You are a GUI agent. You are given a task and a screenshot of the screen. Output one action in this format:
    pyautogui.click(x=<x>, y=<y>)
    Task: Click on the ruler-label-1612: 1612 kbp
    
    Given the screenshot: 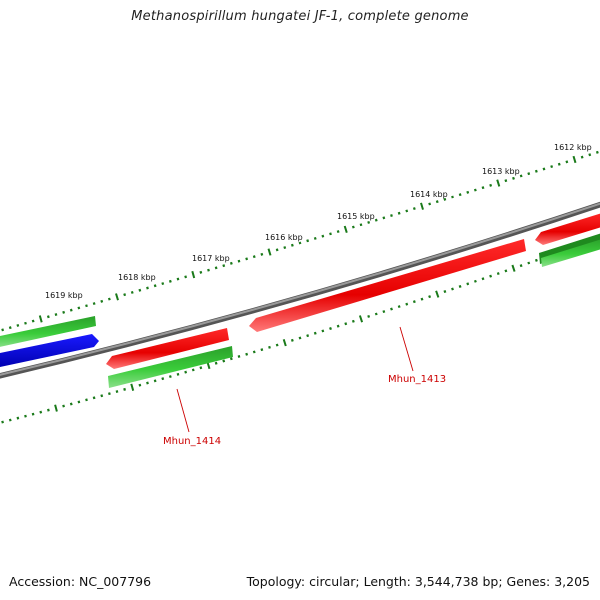 What is the action you would take?
    pyautogui.click(x=573, y=147)
    